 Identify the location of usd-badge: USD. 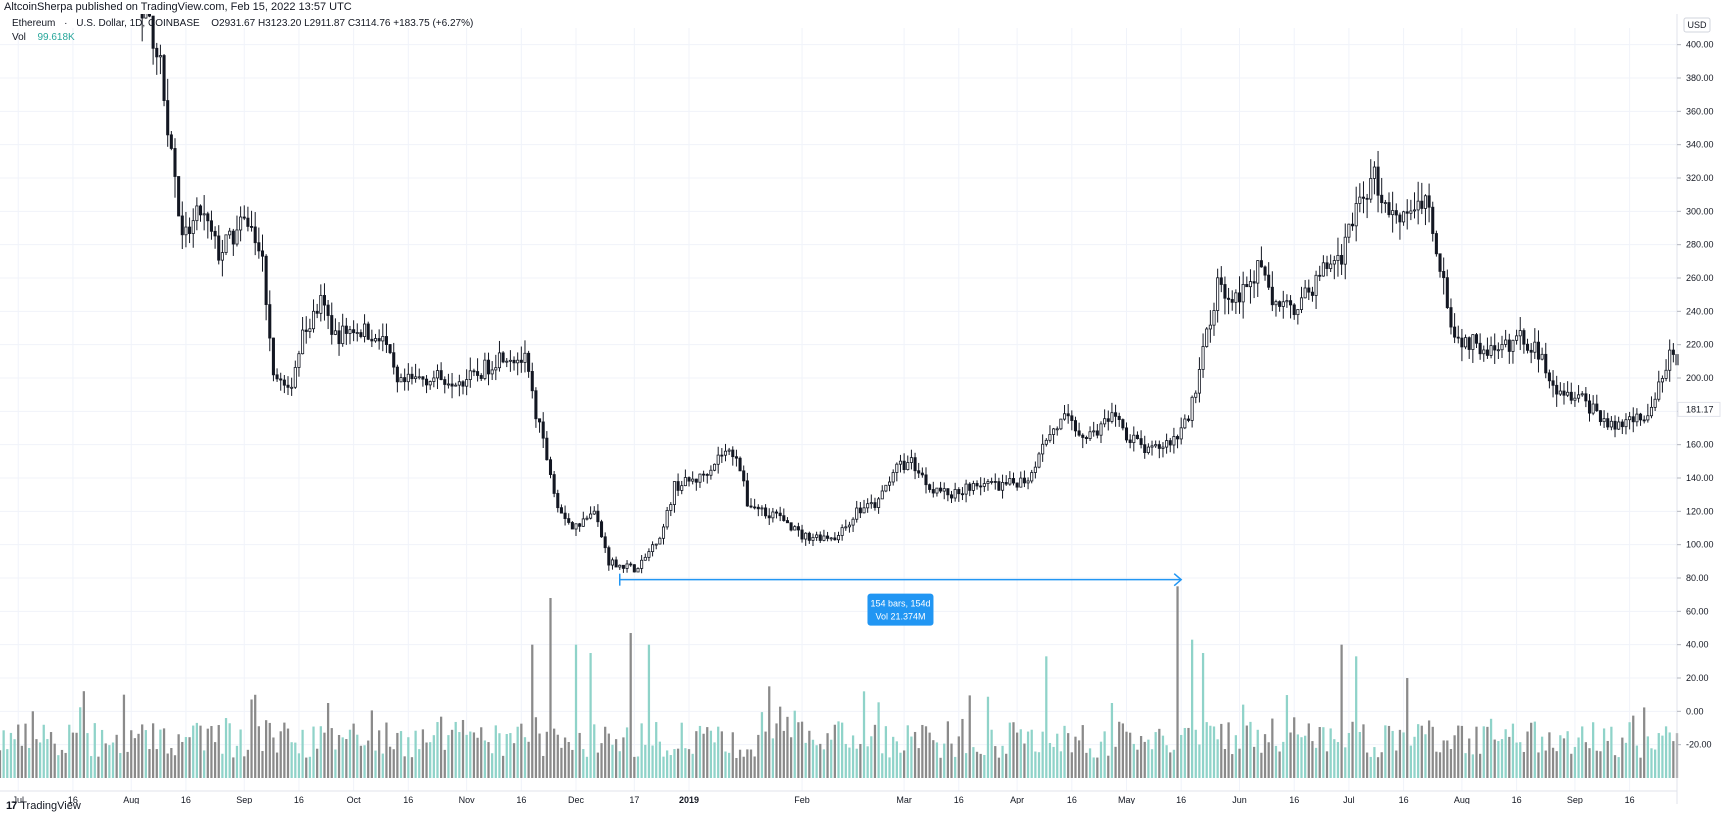
(1697, 25).